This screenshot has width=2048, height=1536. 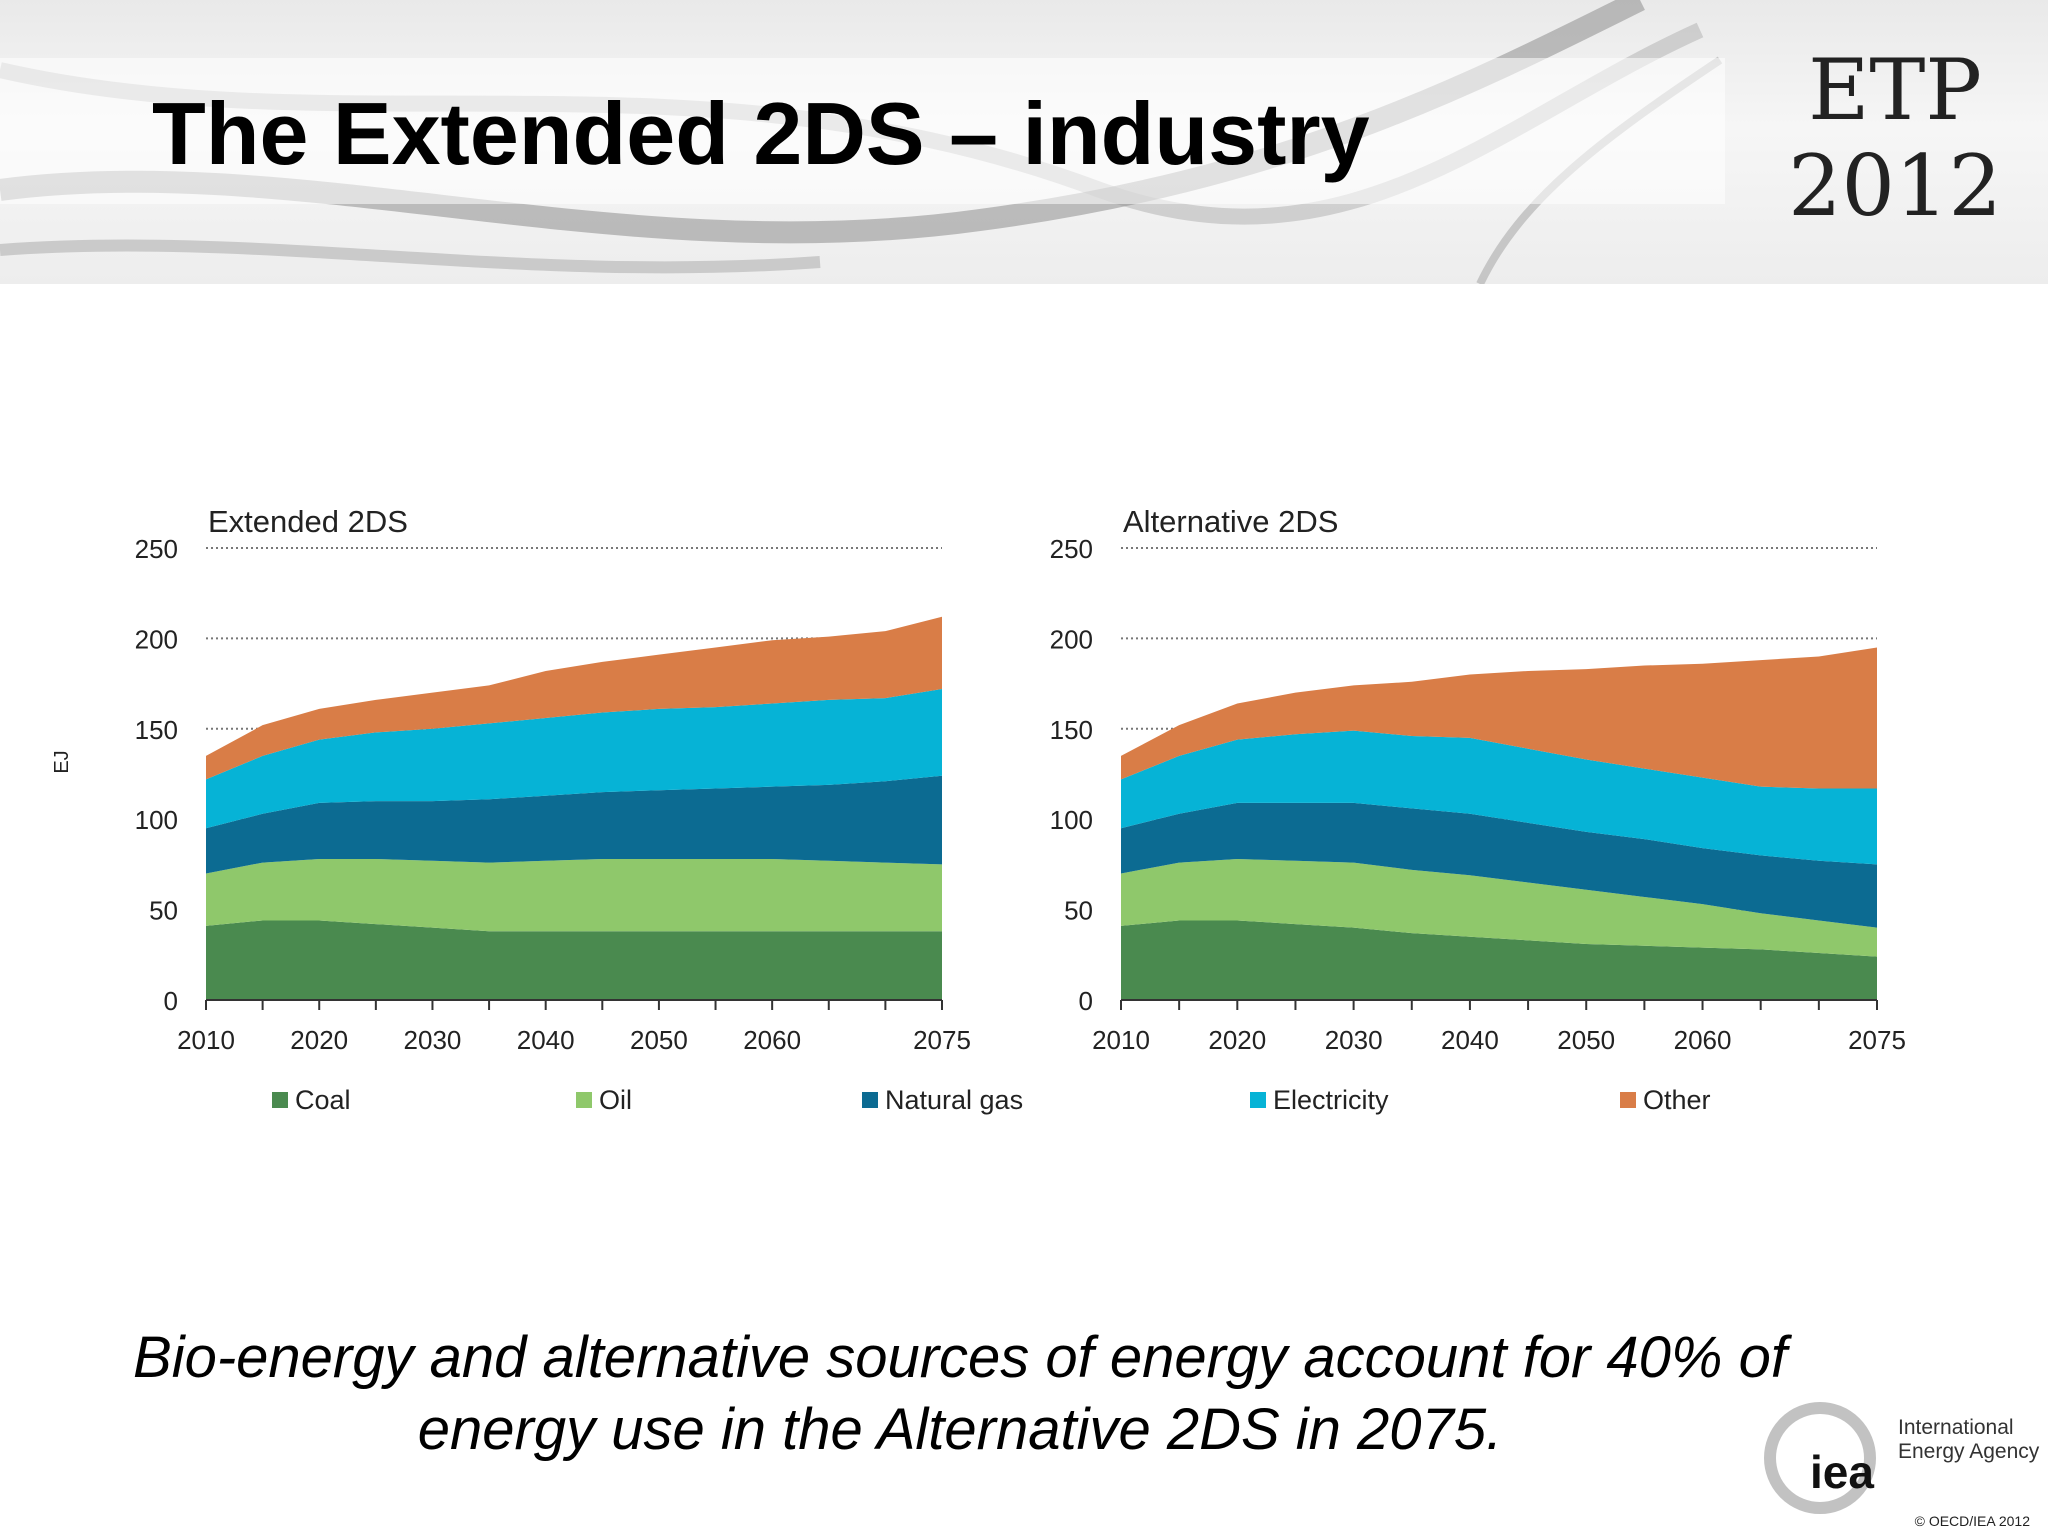 What do you see at coordinates (1677, 1100) in the screenshot?
I see `legend-label-other: Other` at bounding box center [1677, 1100].